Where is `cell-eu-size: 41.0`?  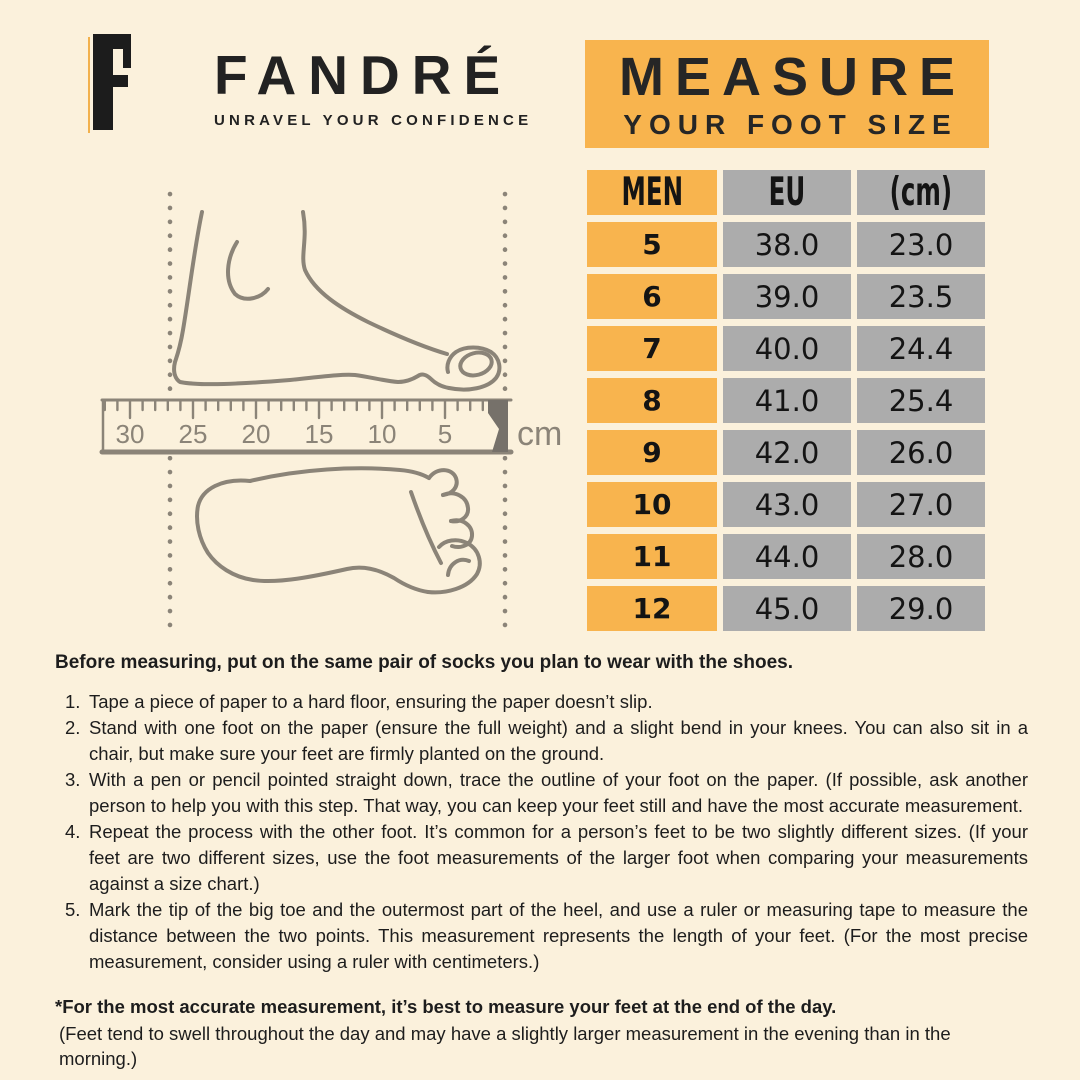 cell-eu-size: 41.0 is located at coordinates (787, 400).